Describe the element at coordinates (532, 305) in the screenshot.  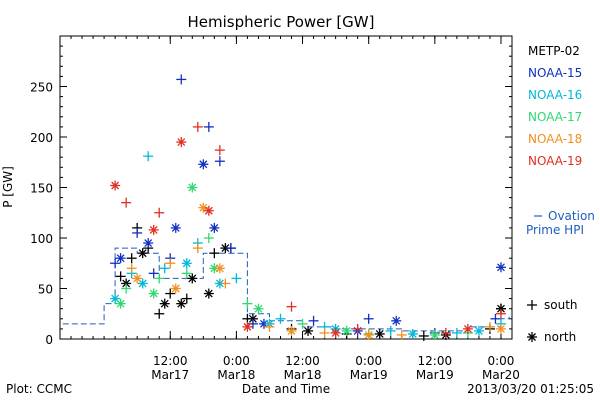
I see `marker-legend-symbol-south` at that location.